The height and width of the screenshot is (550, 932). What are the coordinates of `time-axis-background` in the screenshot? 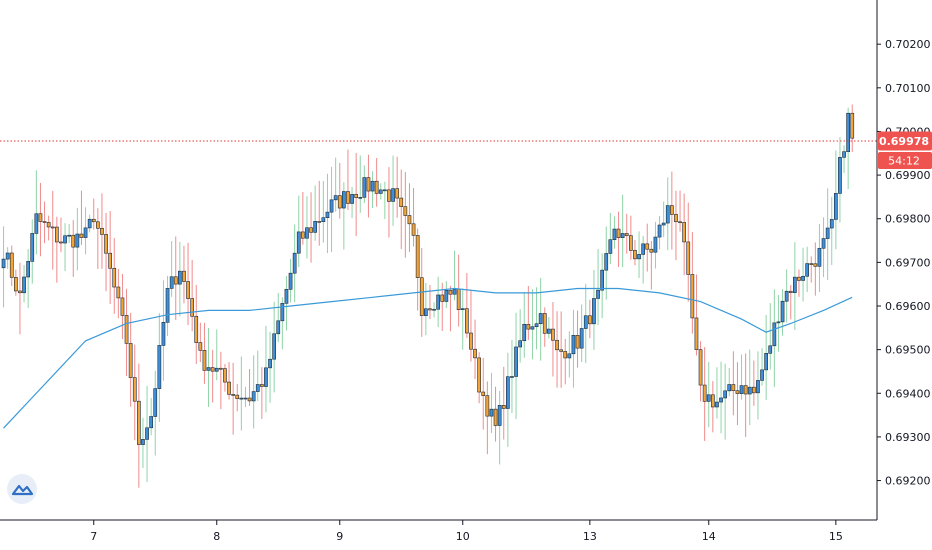 It's located at (466, 535).